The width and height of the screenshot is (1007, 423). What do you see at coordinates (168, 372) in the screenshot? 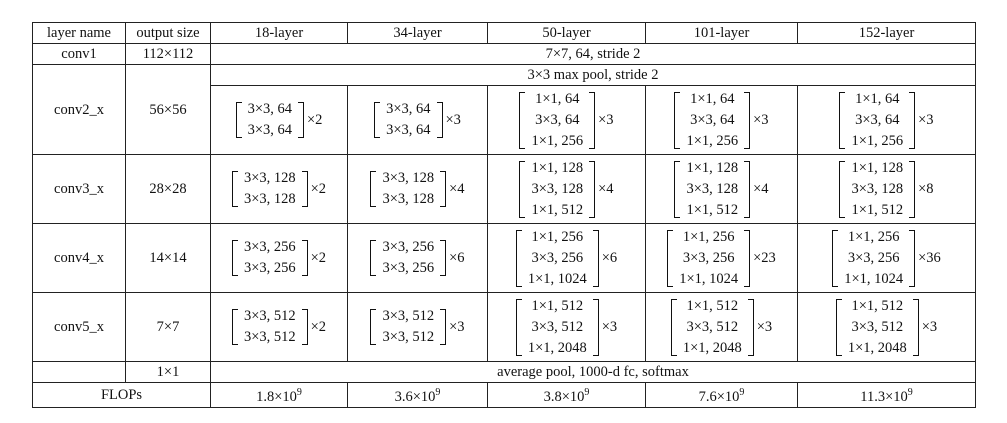
I see `row-output: 1×1` at bounding box center [168, 372].